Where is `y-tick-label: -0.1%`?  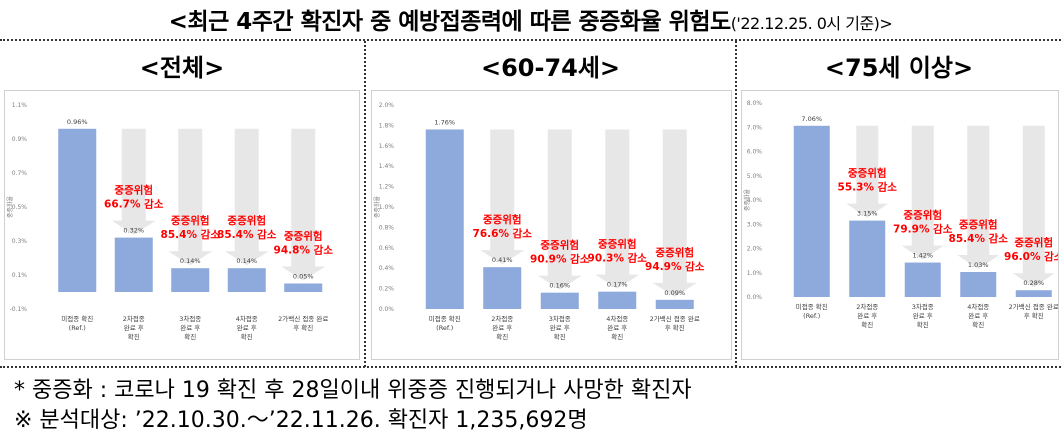
y-tick-label: -0.1% is located at coordinates (19, 309).